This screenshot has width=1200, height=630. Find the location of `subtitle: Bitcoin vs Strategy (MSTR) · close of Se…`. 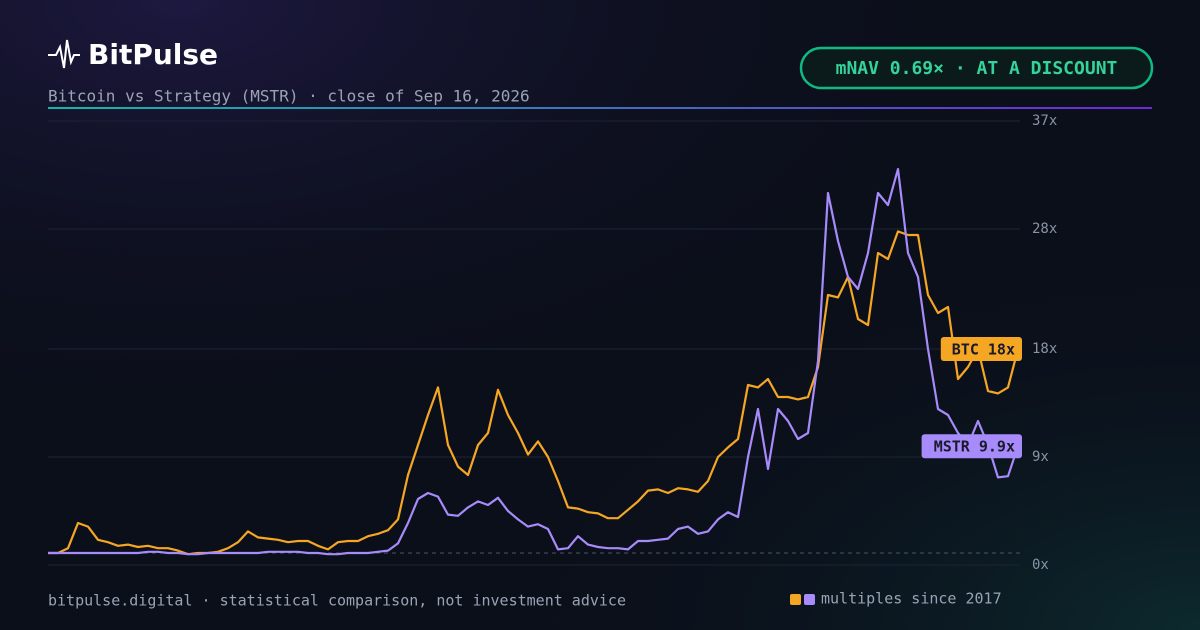

subtitle: Bitcoin vs Strategy (MSTR) · close of Se… is located at coordinates (289, 96).